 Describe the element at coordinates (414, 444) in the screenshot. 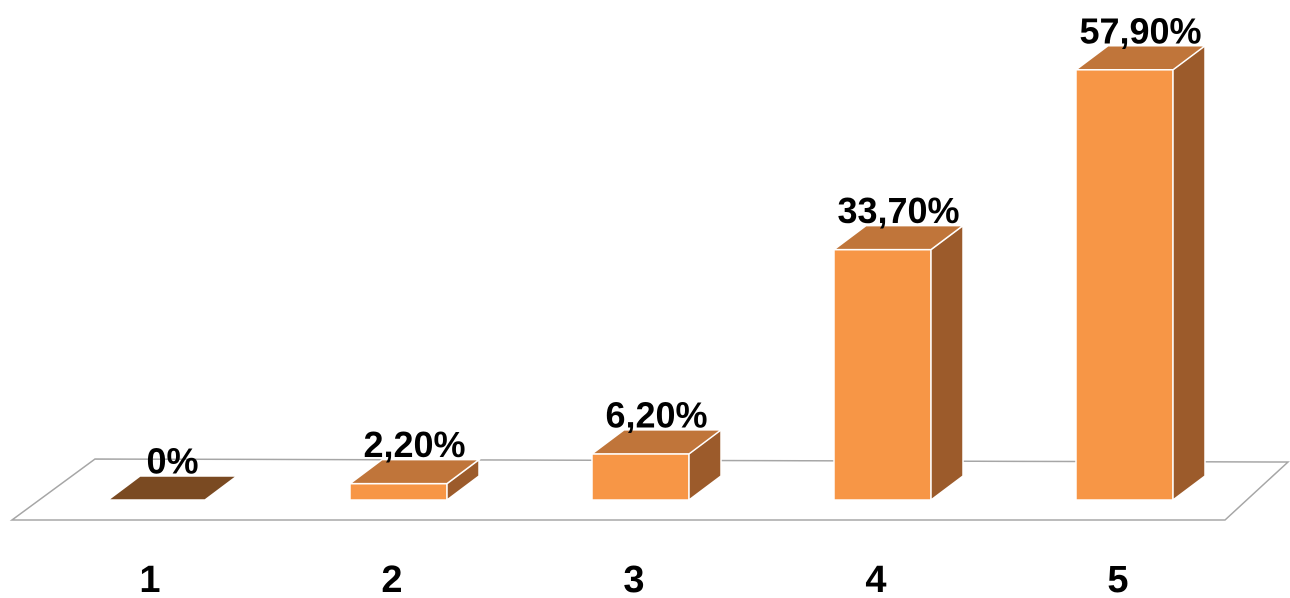

I see `value-label: 2,20%` at that location.